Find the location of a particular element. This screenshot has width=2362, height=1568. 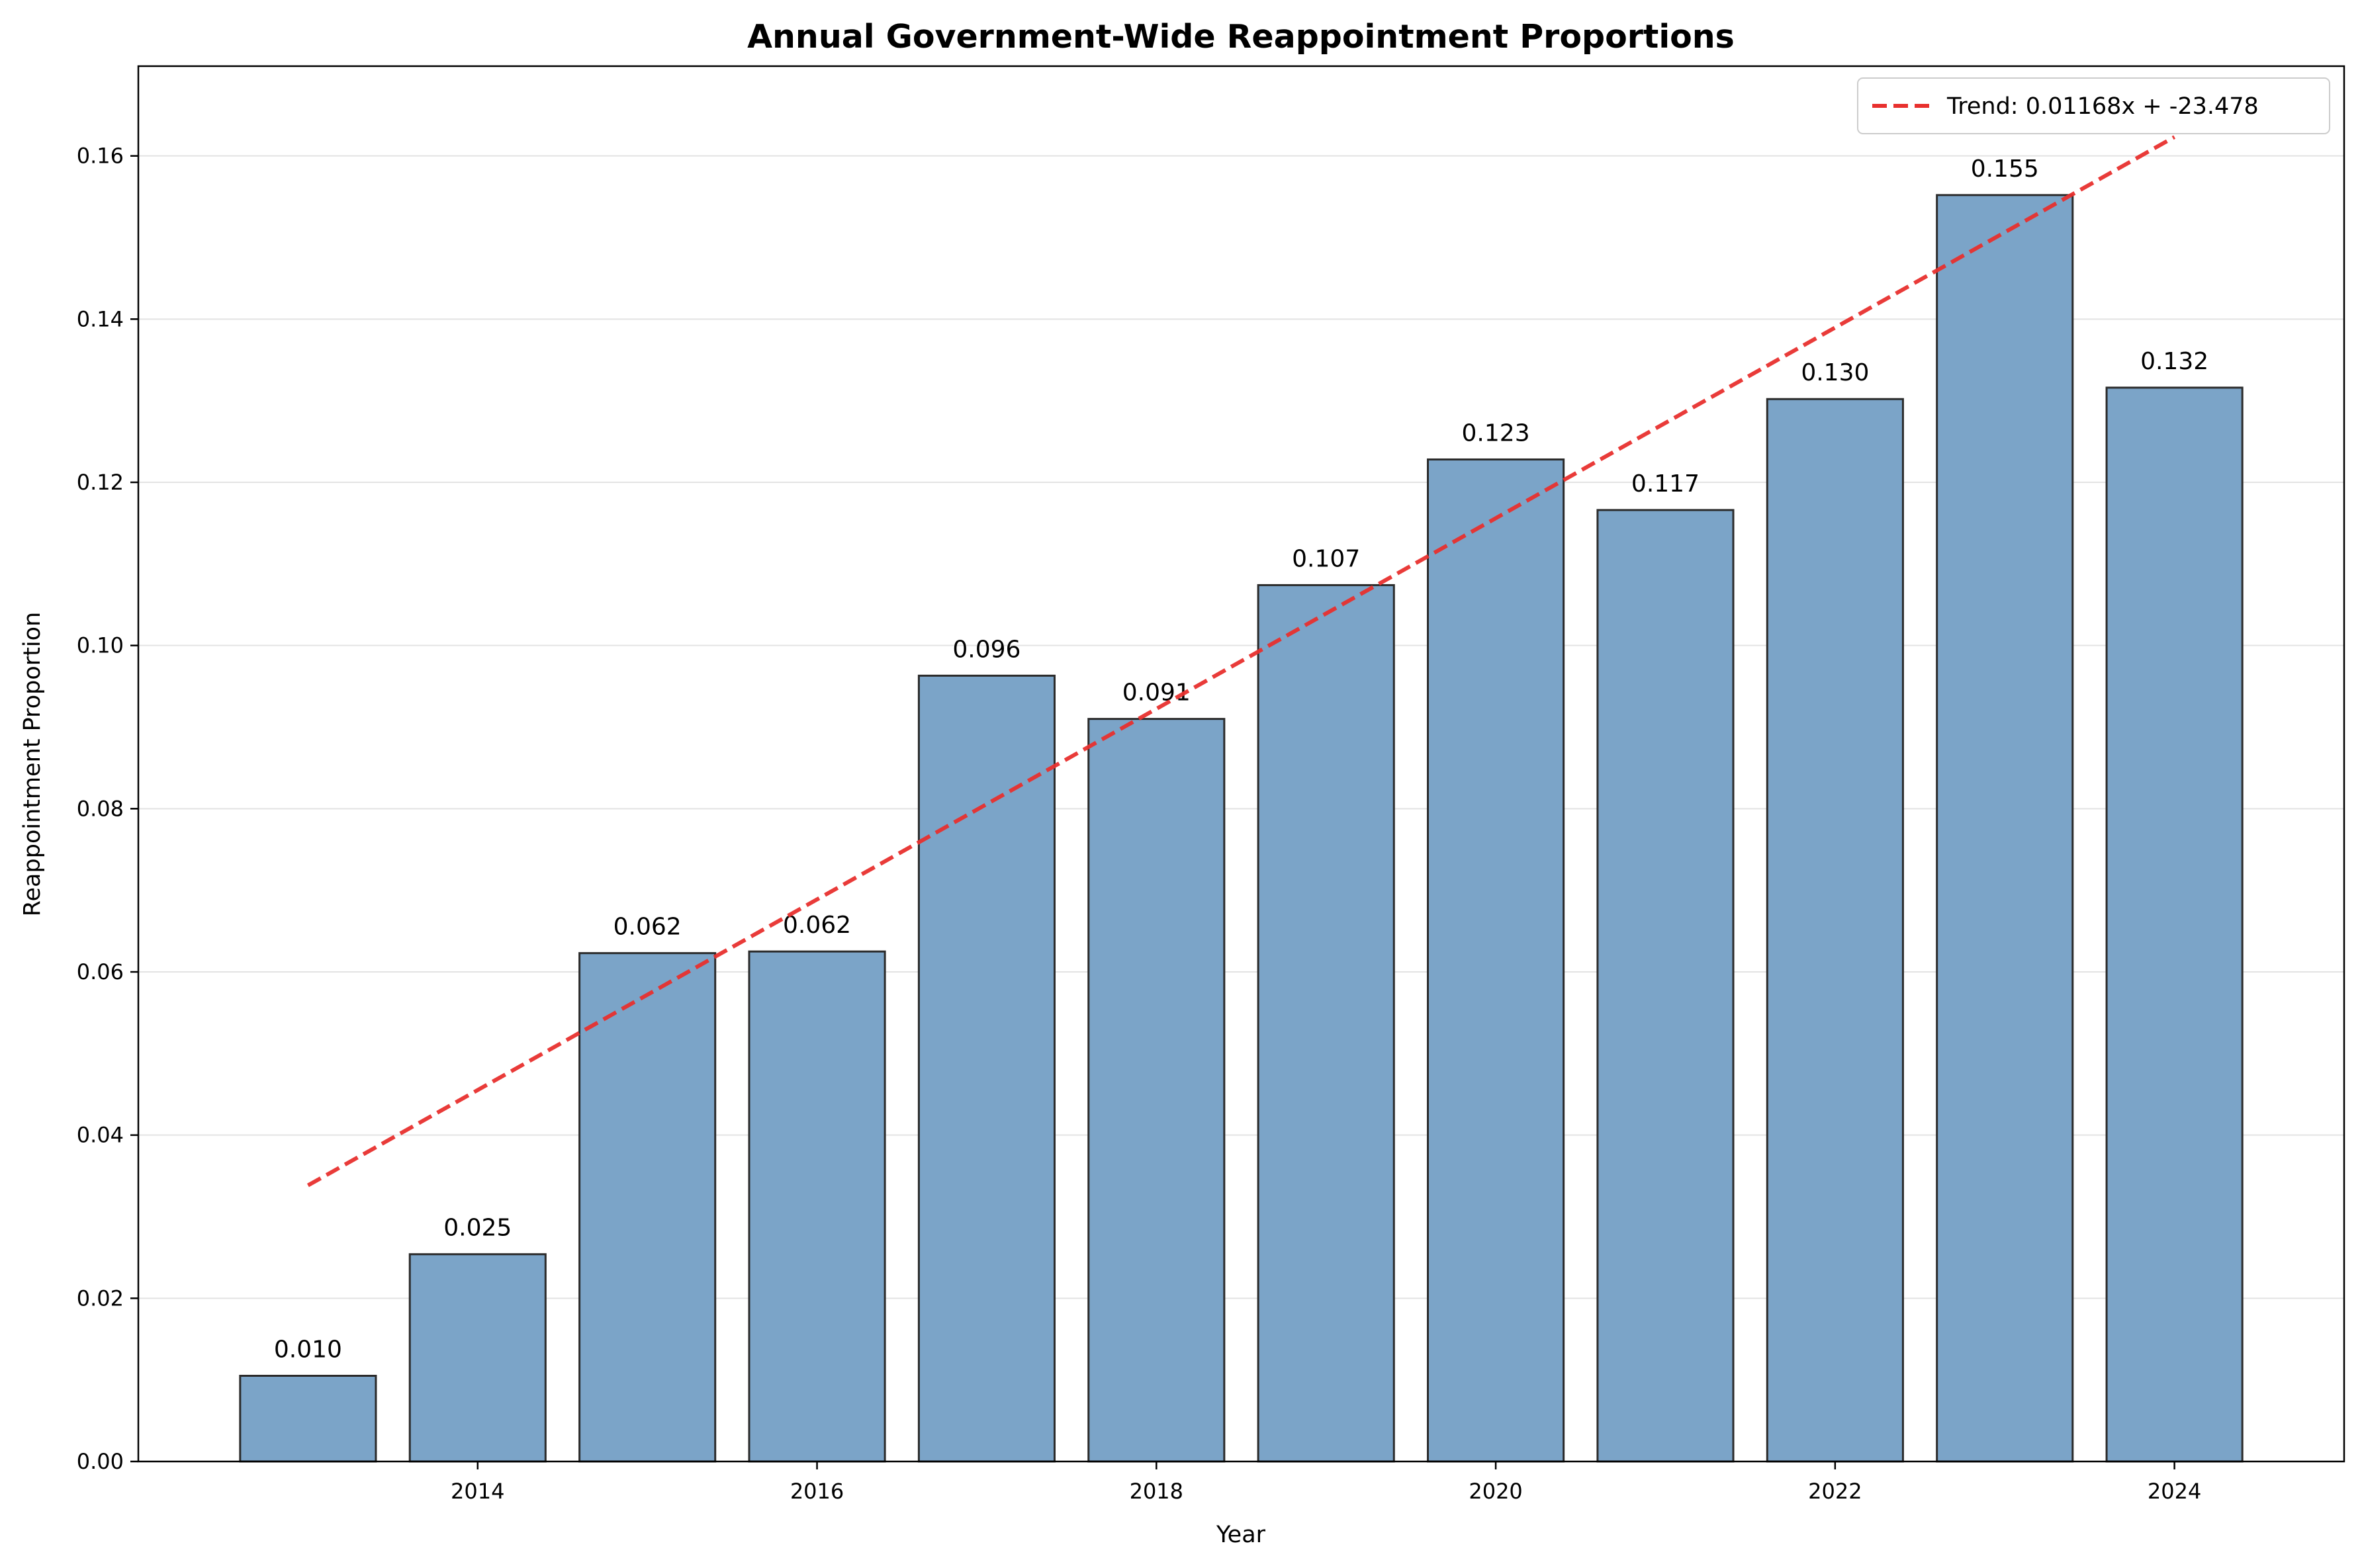

y-tick-label: 0.12 is located at coordinates (100, 482).